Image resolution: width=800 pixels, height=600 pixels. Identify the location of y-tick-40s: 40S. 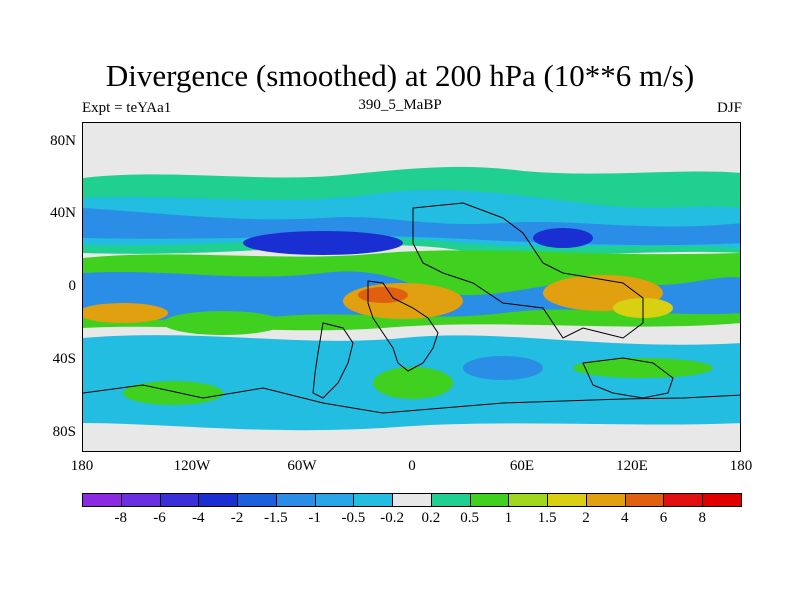
(64, 359).